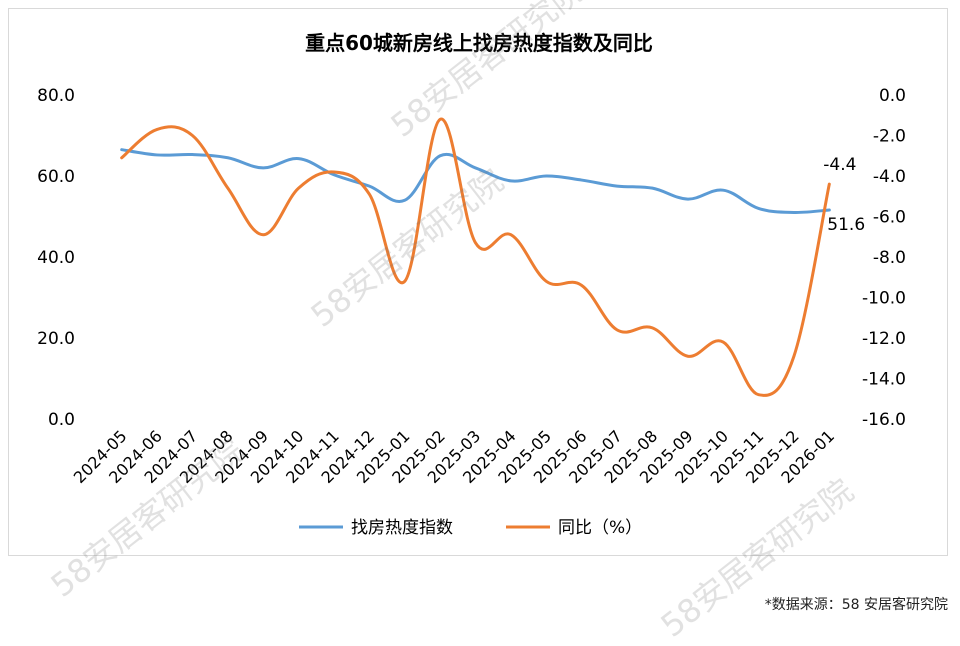  Describe the element at coordinates (56, 96) in the screenshot. I see `left-tick-label: 80.0` at that location.